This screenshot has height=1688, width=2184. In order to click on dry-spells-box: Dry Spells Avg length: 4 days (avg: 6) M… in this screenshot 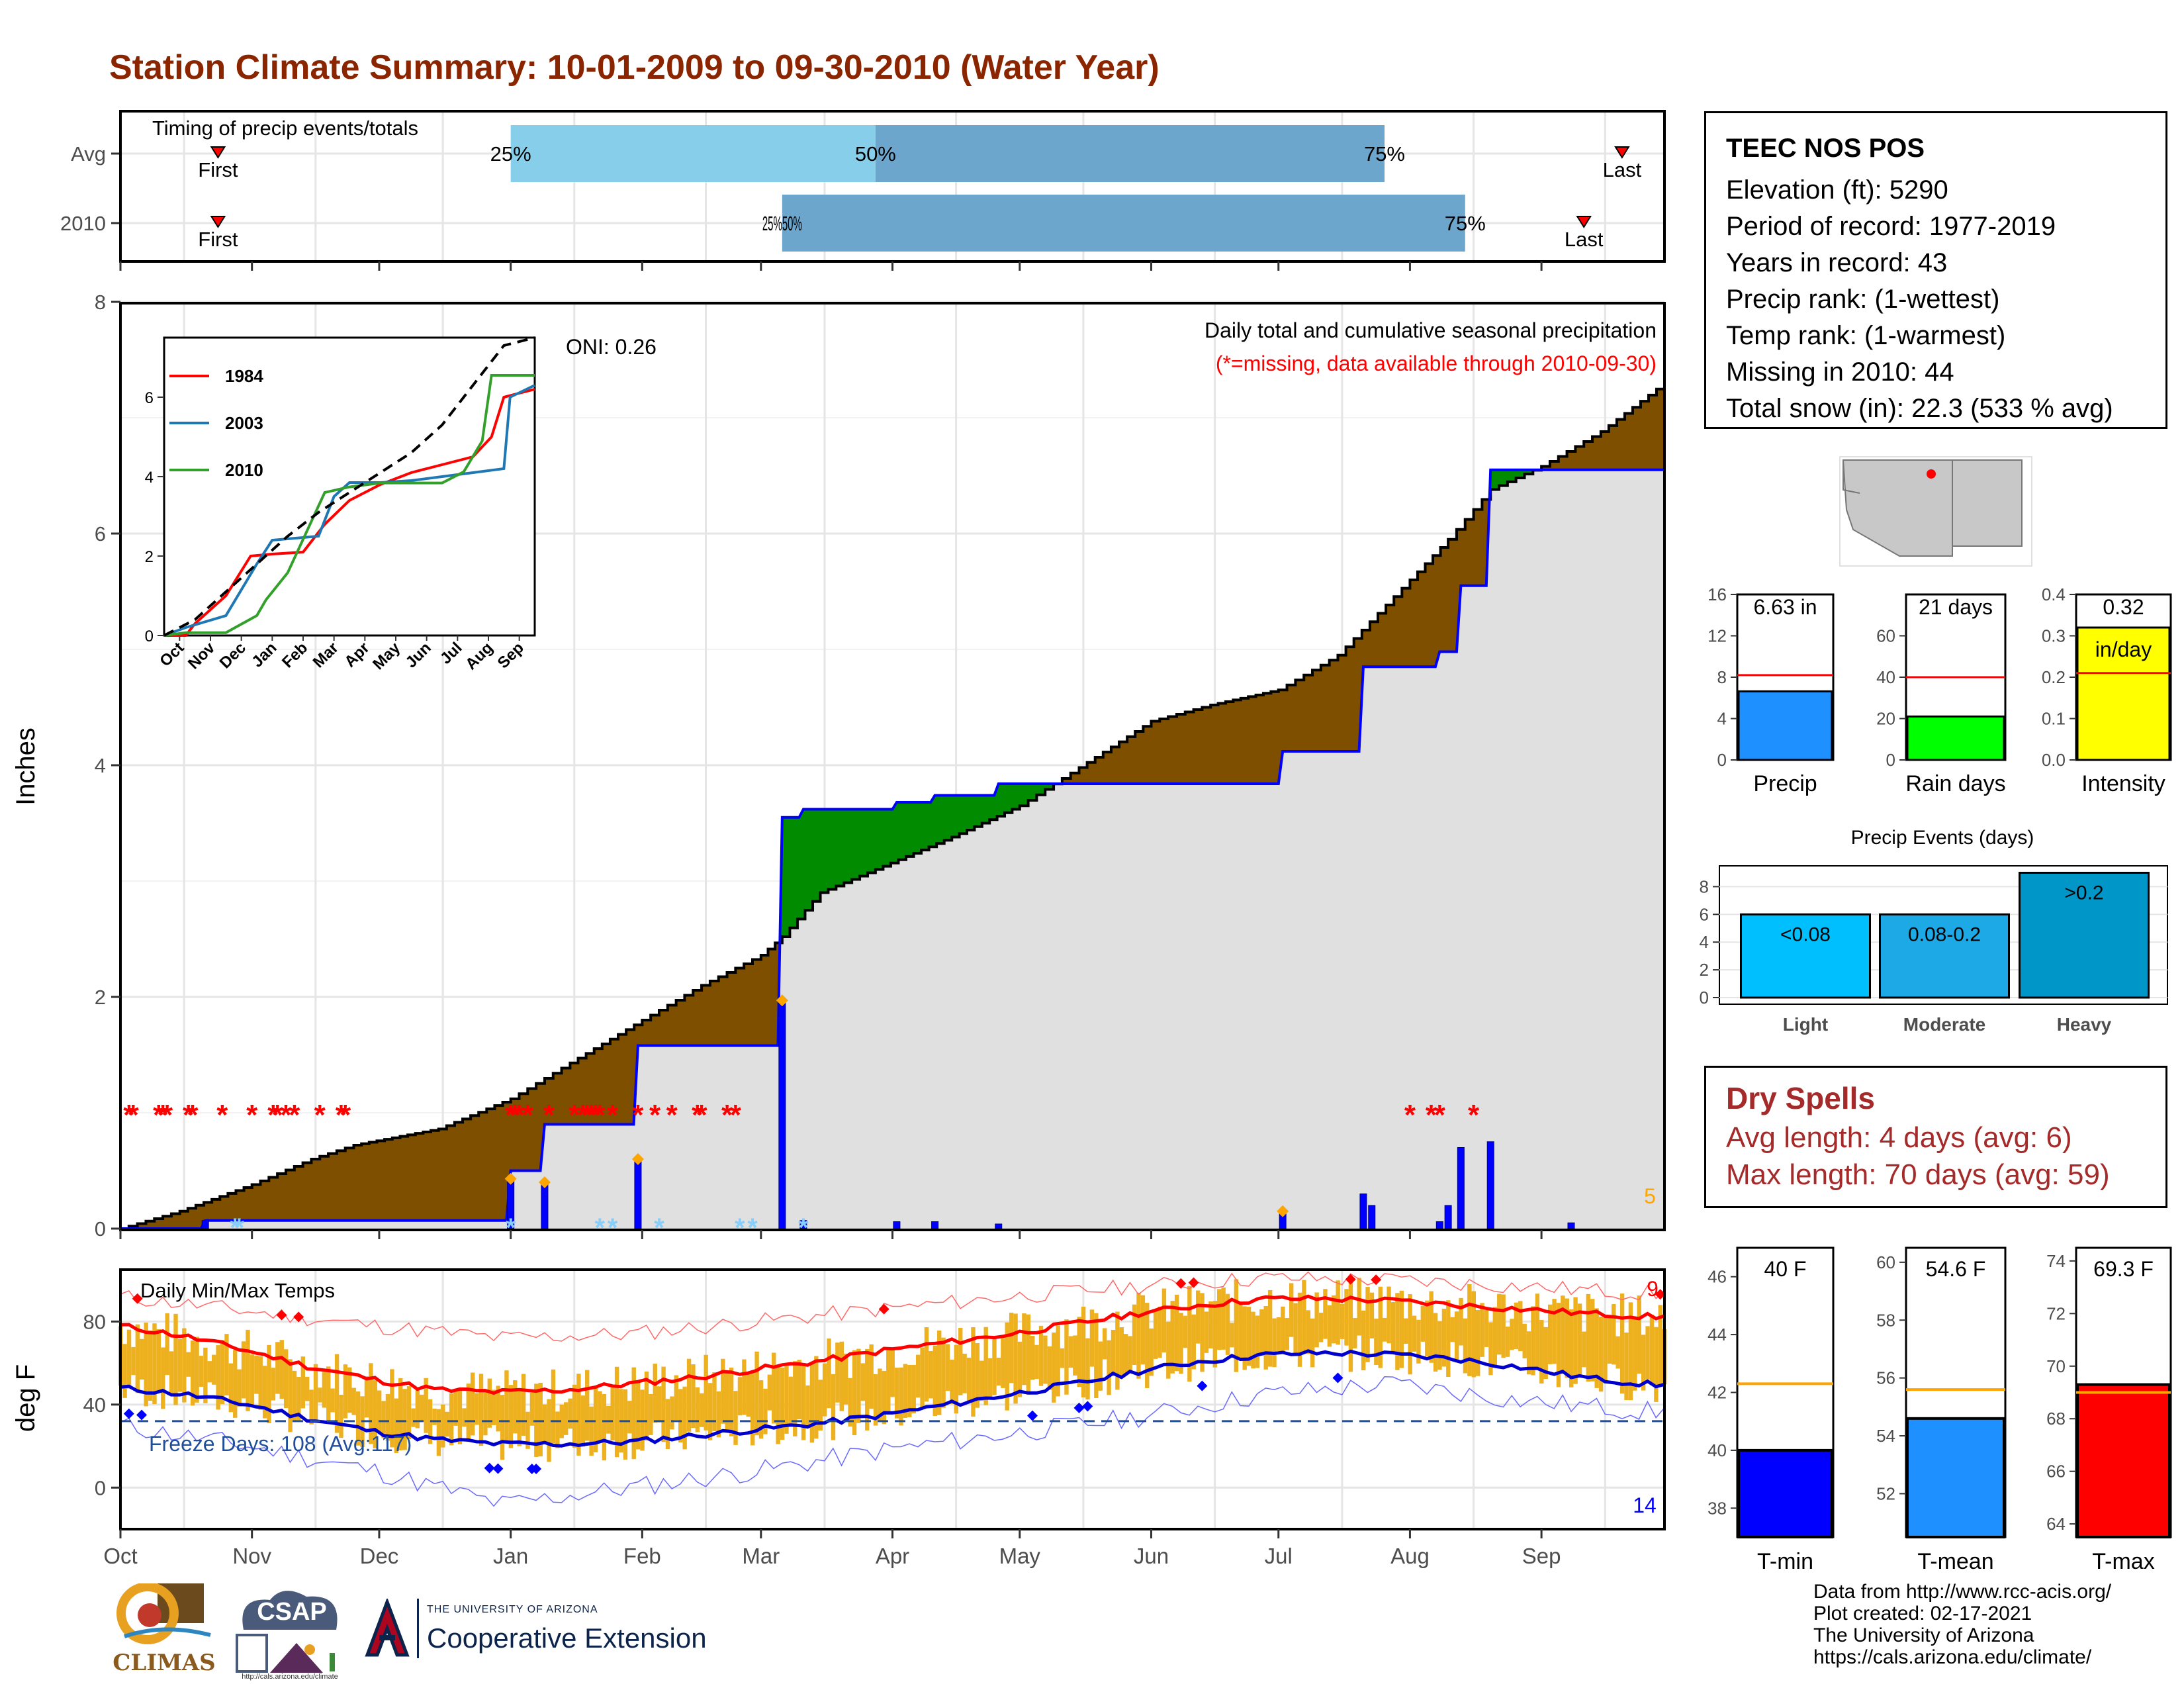, I will do `click(1935, 1137)`.